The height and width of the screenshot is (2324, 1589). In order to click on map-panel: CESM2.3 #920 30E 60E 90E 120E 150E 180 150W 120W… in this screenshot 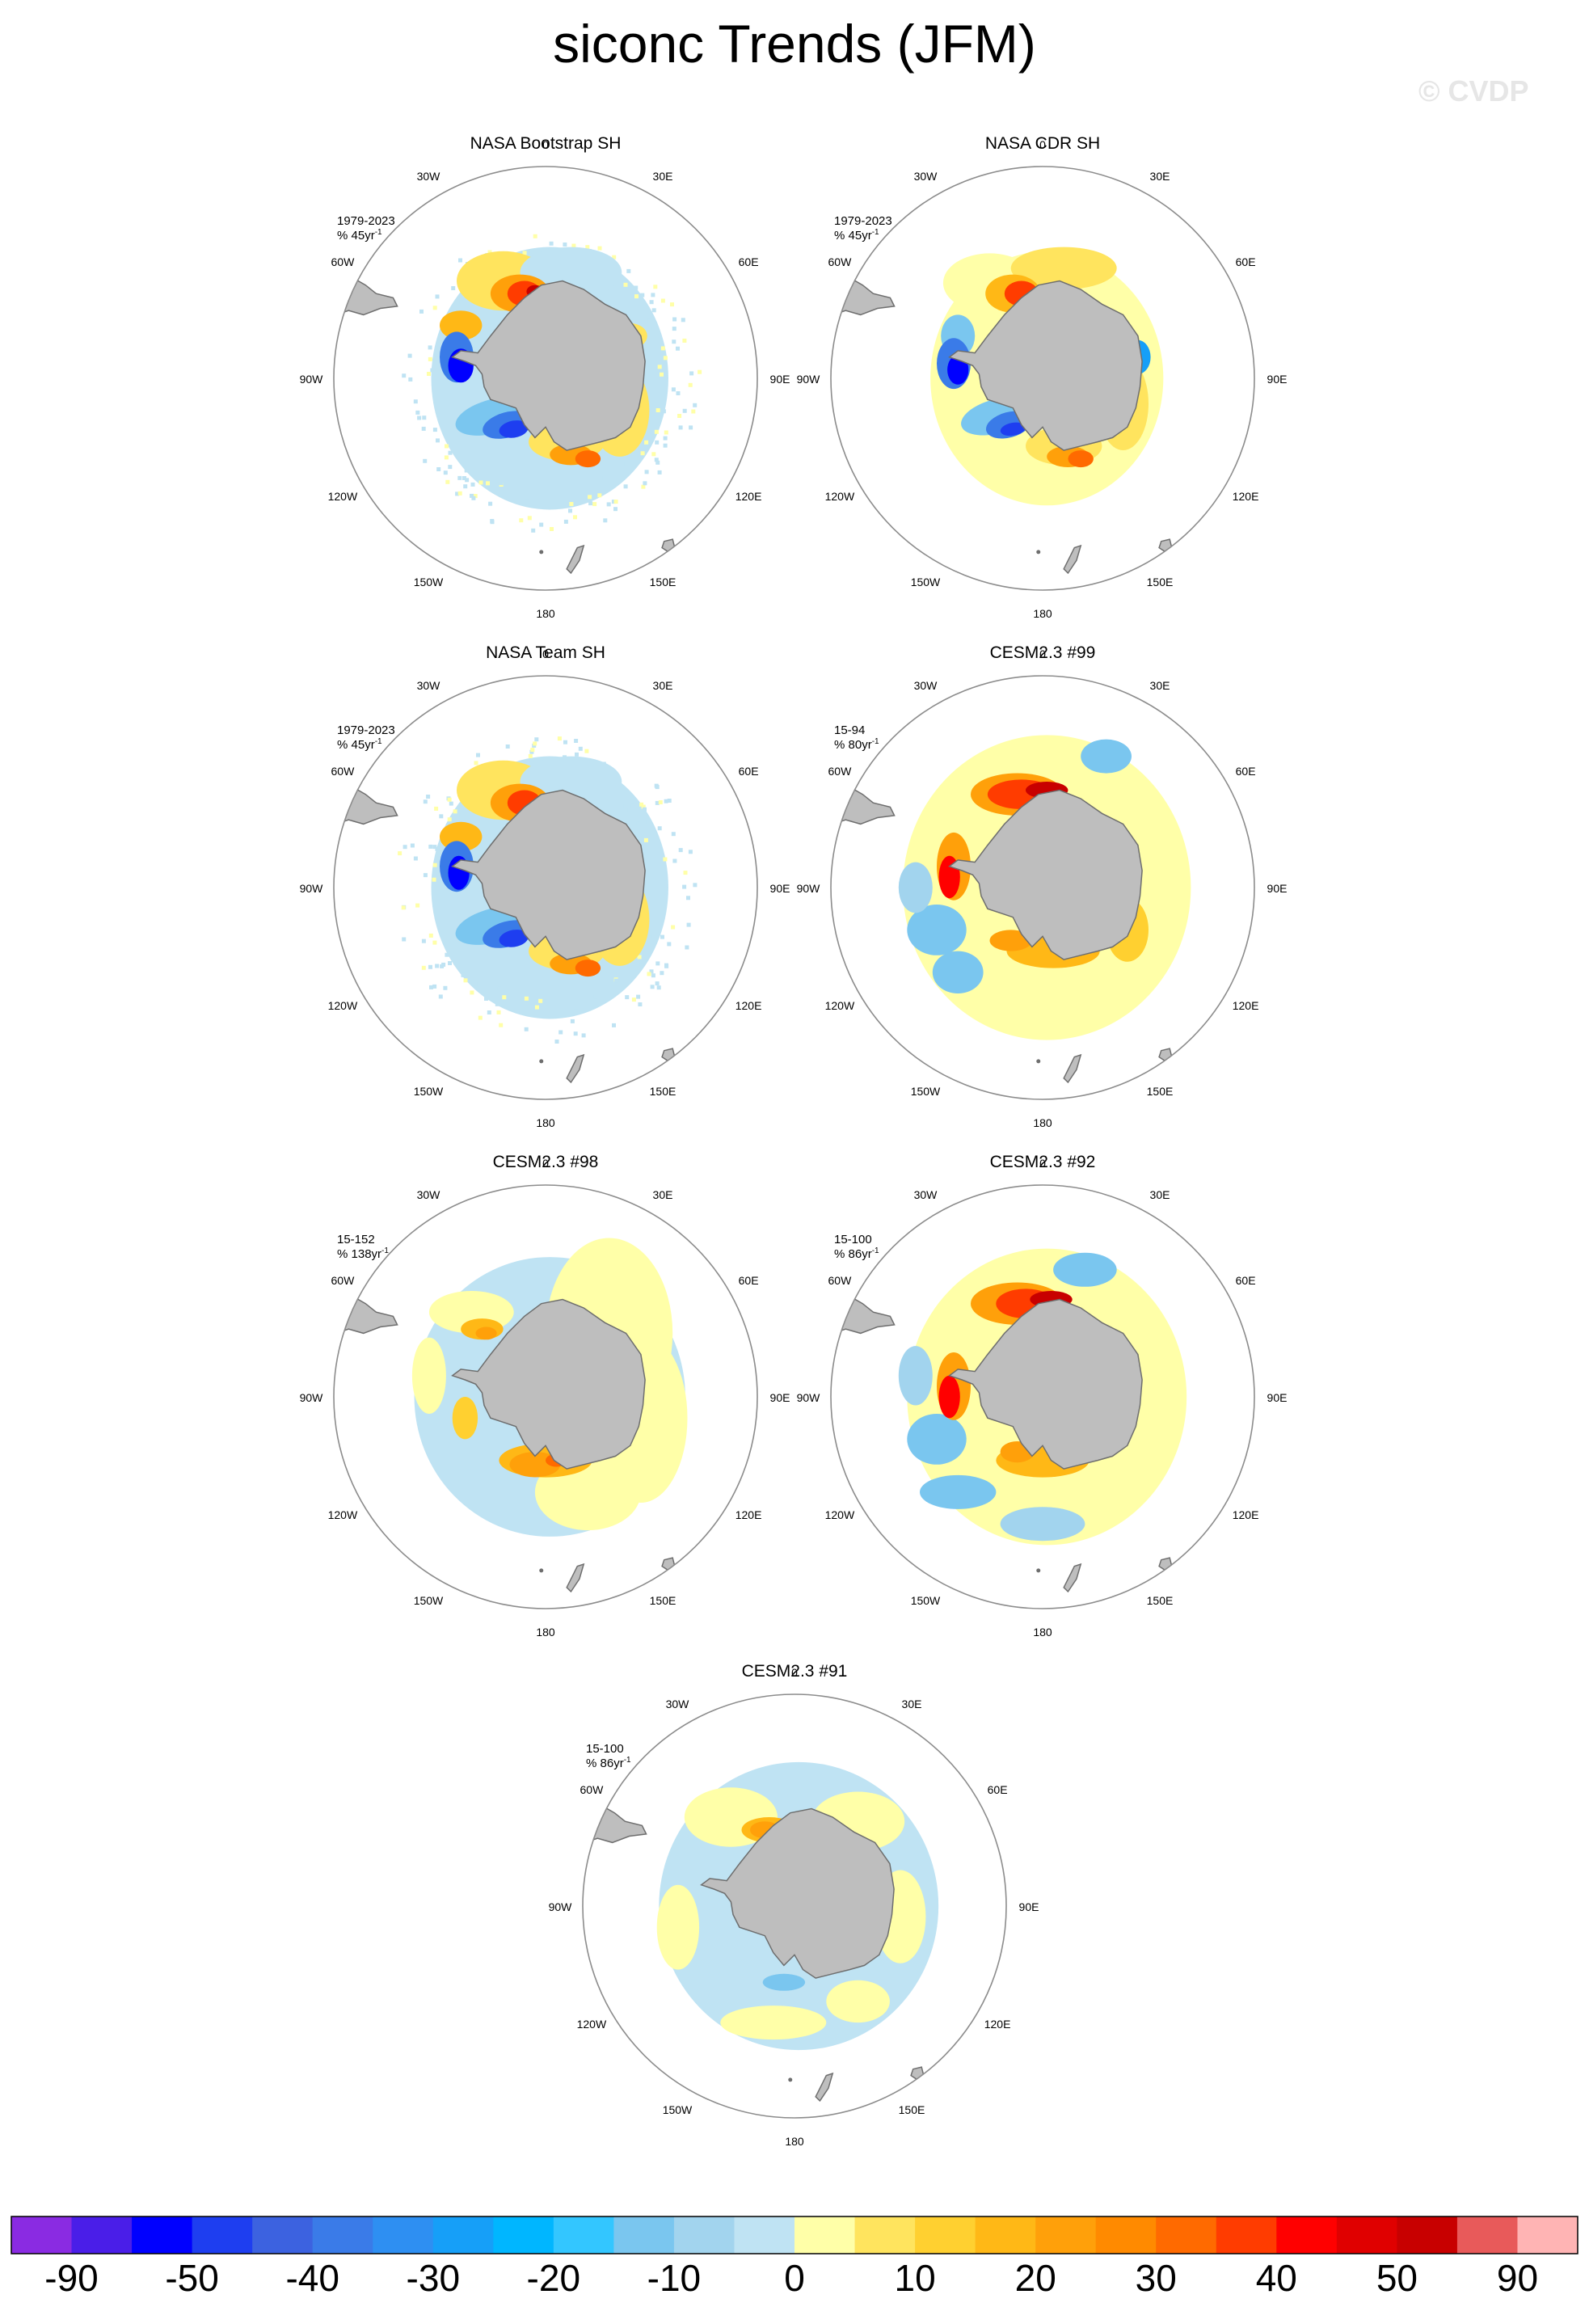, I will do `click(1042, 1396)`.